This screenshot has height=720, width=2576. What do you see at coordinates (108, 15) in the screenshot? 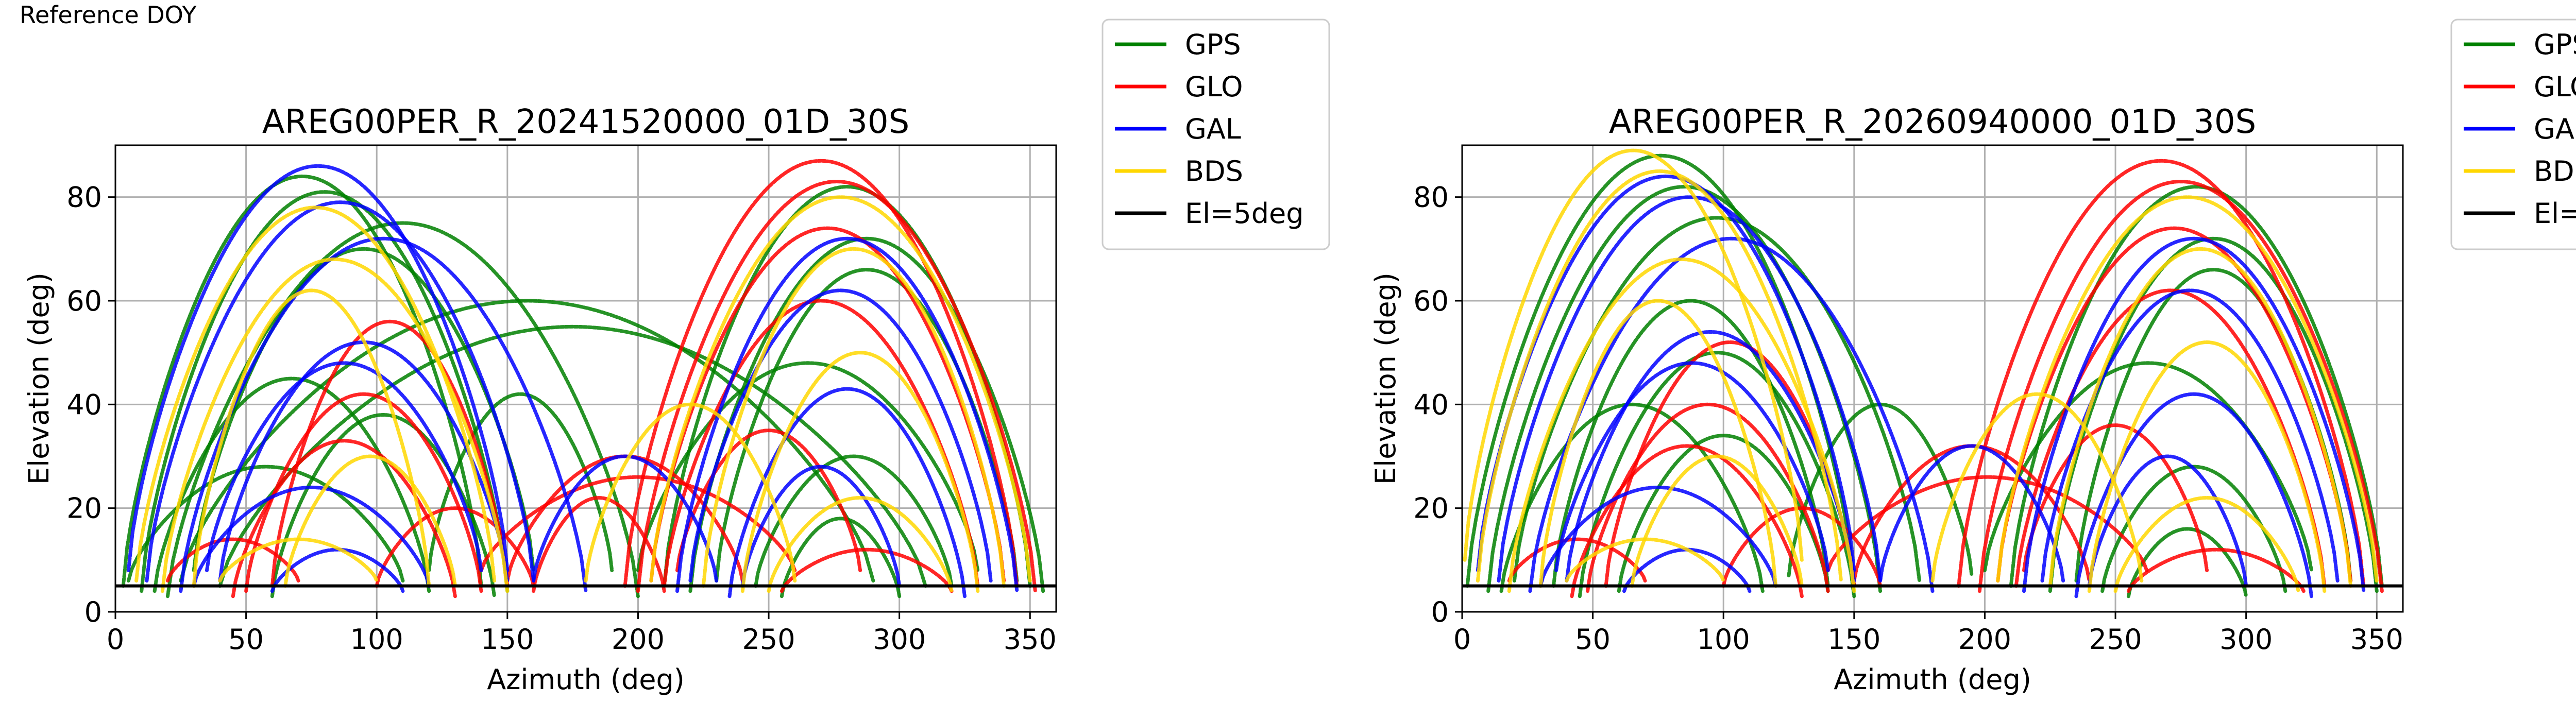
I see `reference-doy-label: Reference DOY` at bounding box center [108, 15].